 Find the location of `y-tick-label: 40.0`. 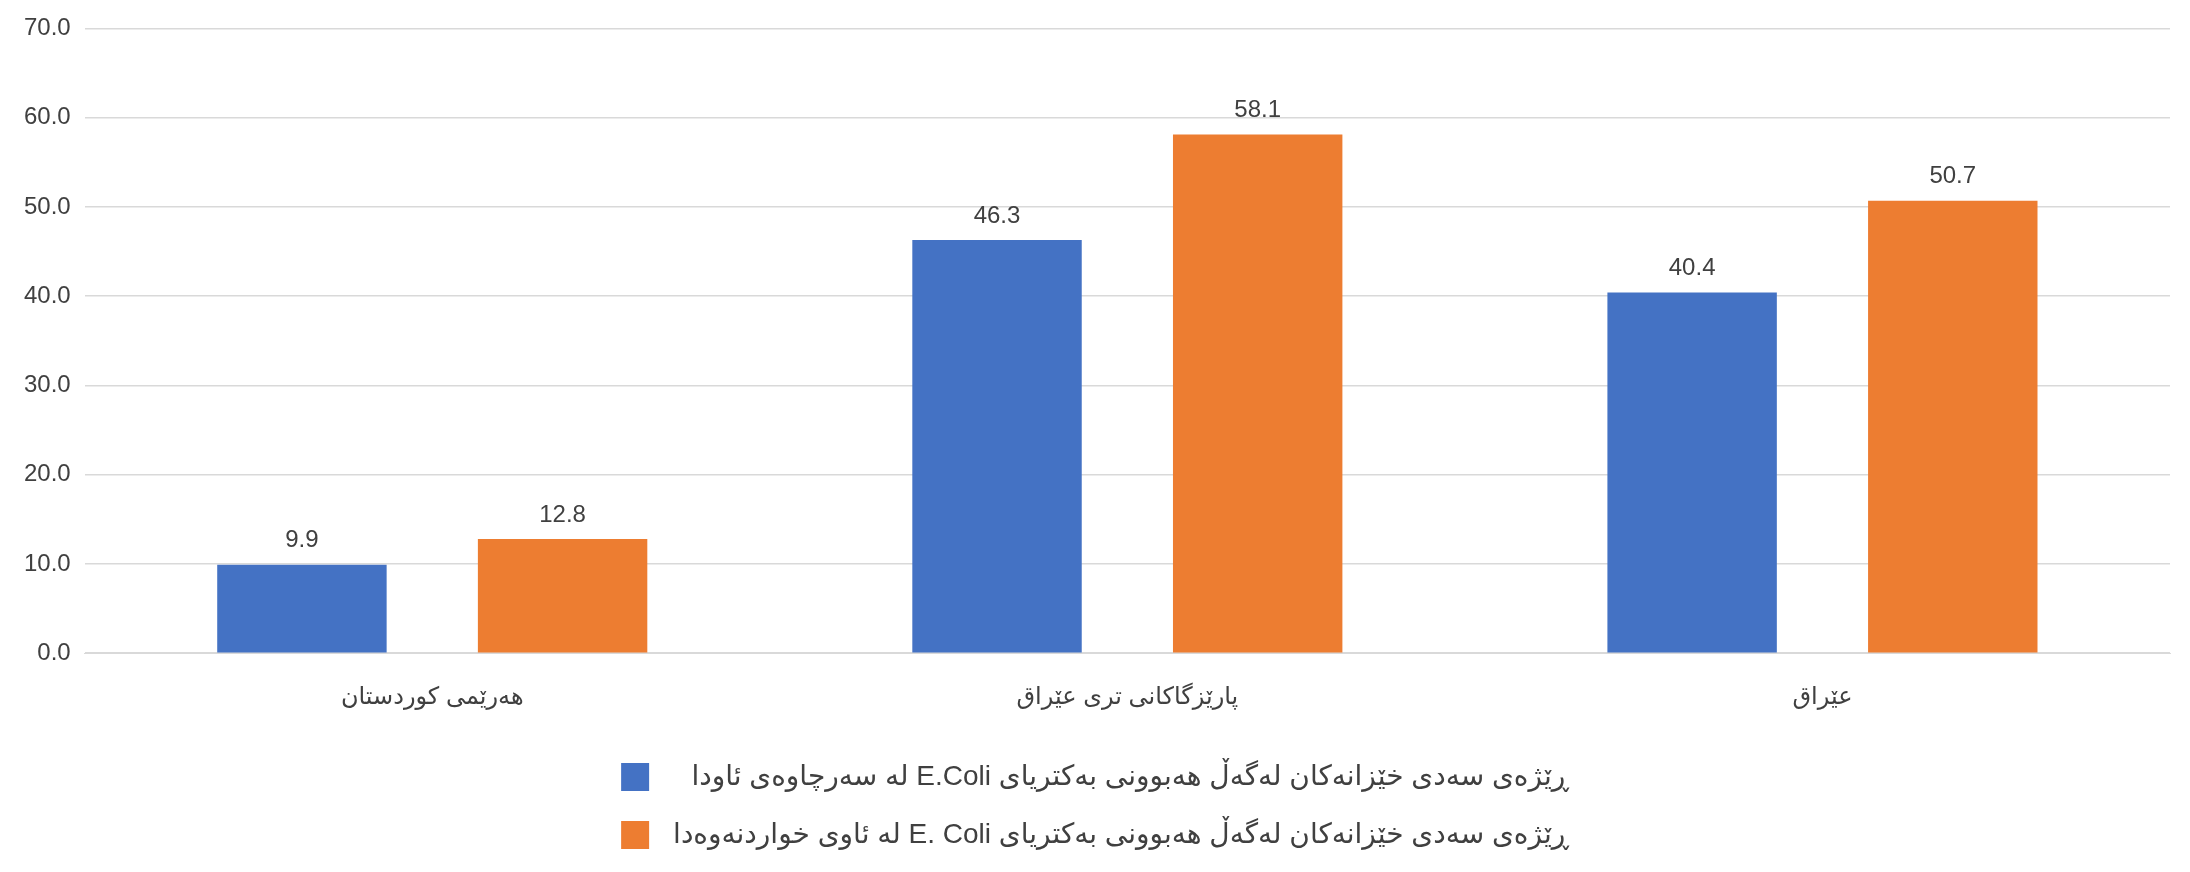

y-tick-label: 40.0 is located at coordinates (47, 294).